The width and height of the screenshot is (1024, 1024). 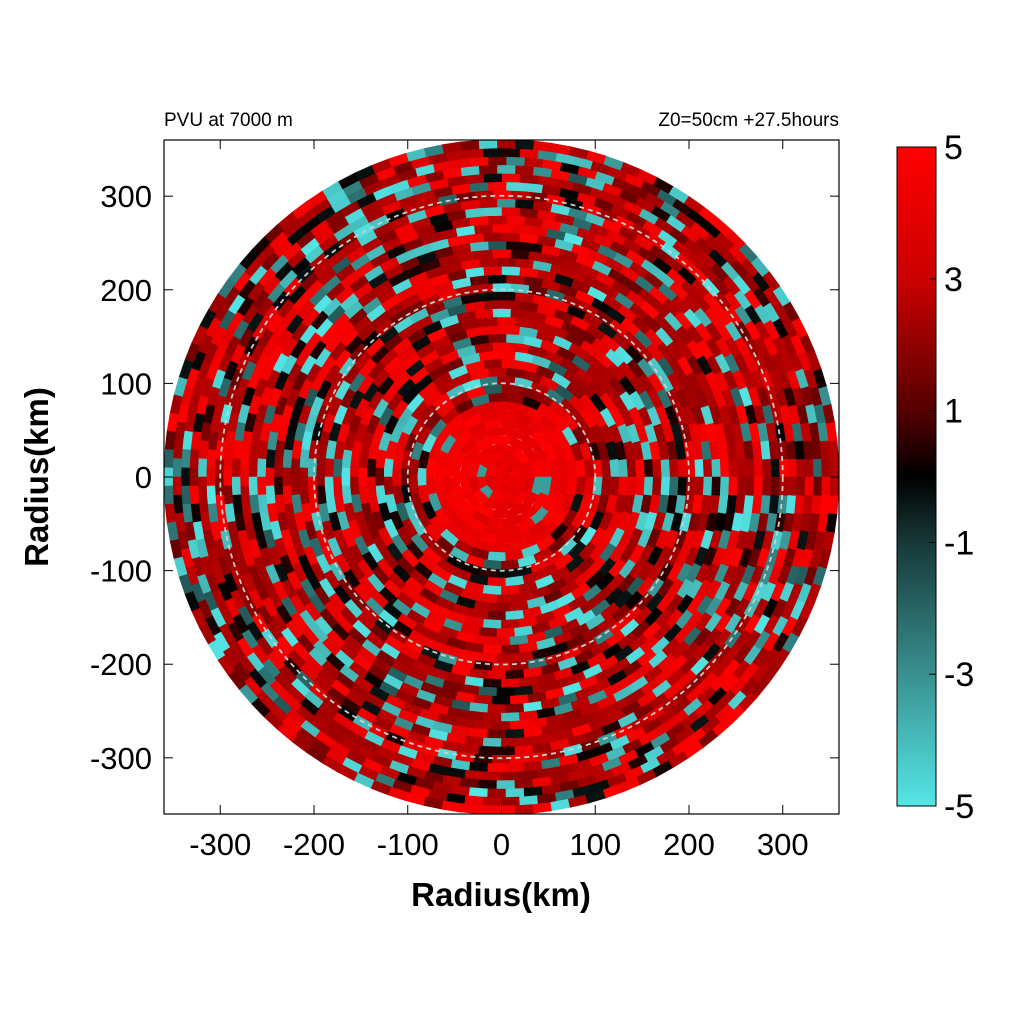 What do you see at coordinates (515, 161) in the screenshot?
I see `pv-cell-2070` at bounding box center [515, 161].